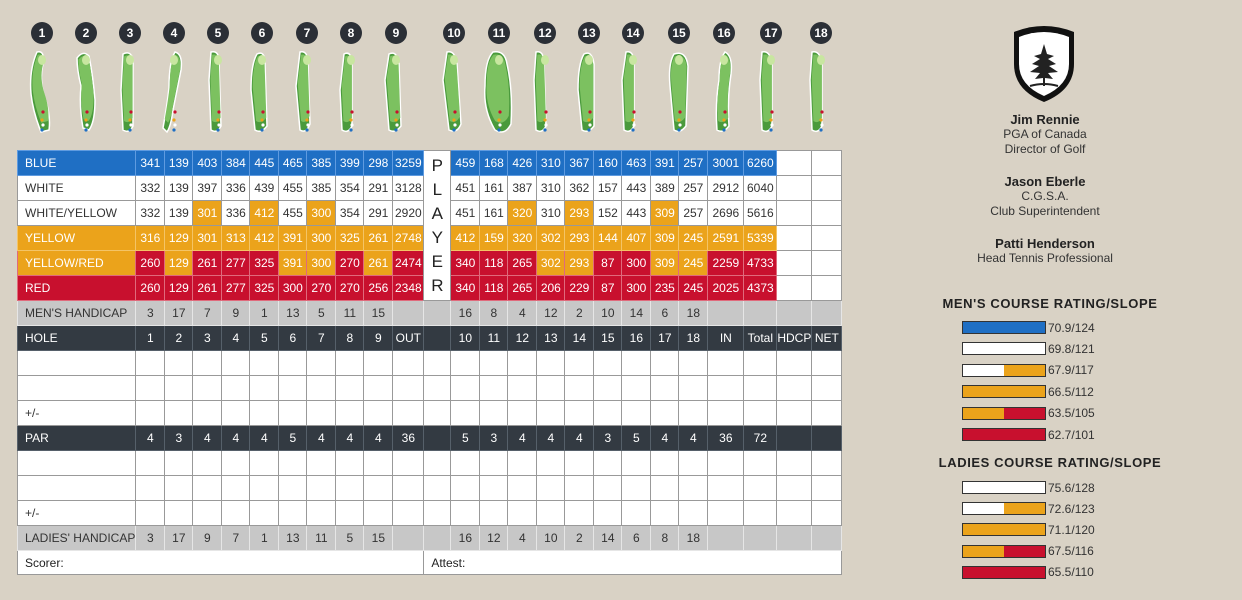 The width and height of the screenshot is (1242, 600). I want to click on scorer-field: Scorer:, so click(220, 562).